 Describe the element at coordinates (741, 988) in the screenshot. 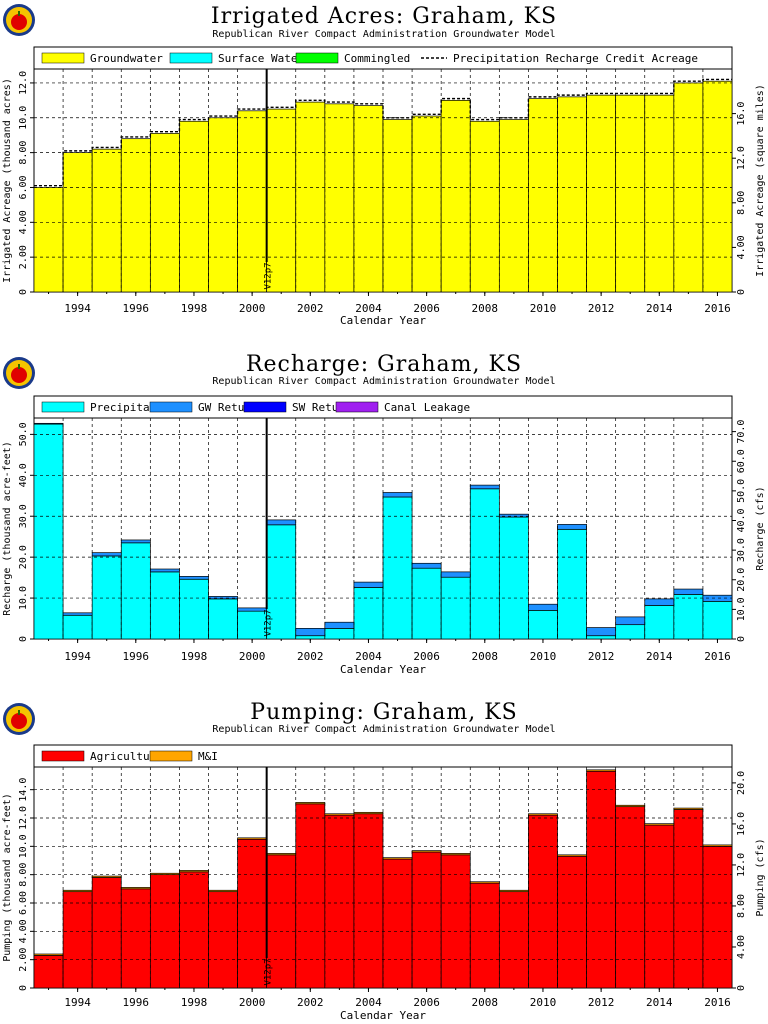

I see `y-right-tick-label: 0` at that location.